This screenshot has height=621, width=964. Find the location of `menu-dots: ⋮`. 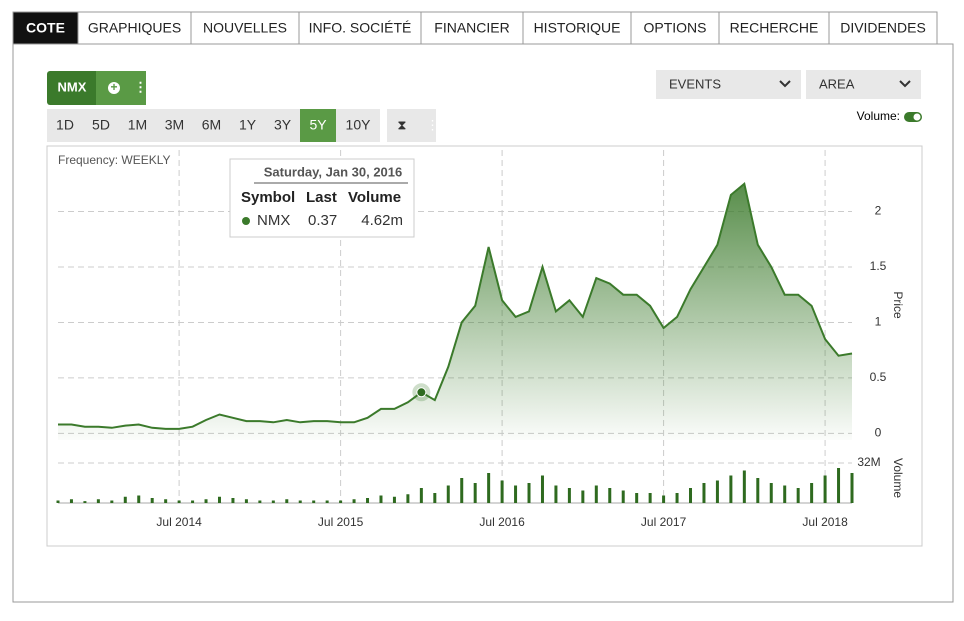

menu-dots: ⋮ is located at coordinates (140, 86).